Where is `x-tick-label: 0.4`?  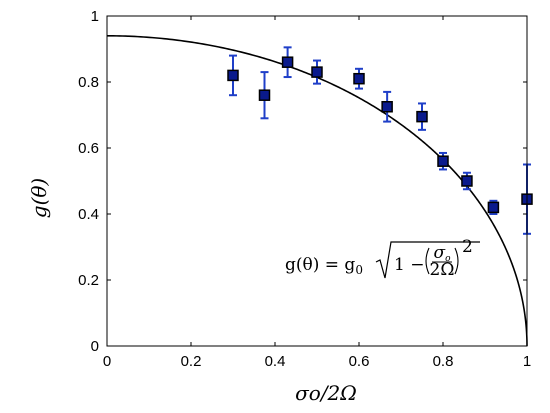
x-tick-label: 0.4 is located at coordinates (275, 361).